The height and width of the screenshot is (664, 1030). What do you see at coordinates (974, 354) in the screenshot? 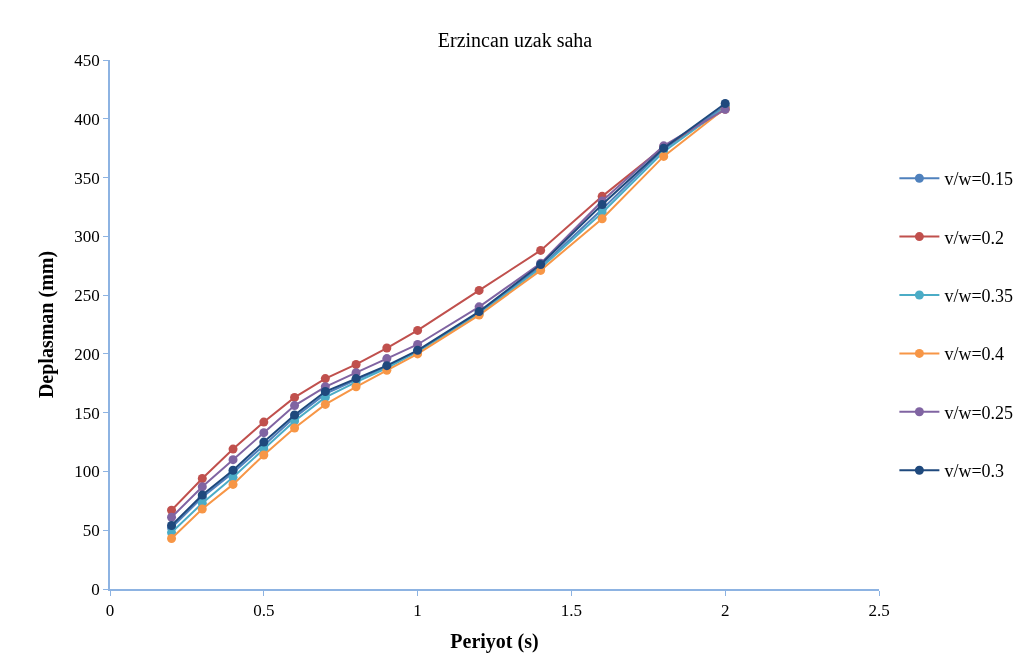
I see `legend-label: v/w=0.4` at bounding box center [974, 354].